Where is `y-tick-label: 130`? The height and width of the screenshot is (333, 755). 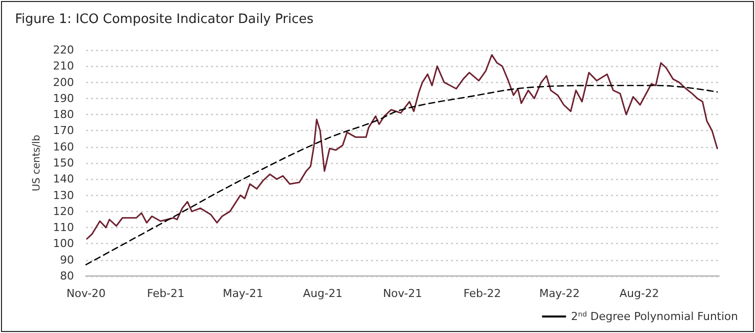
y-tick-label: 130 is located at coordinates (63, 195).